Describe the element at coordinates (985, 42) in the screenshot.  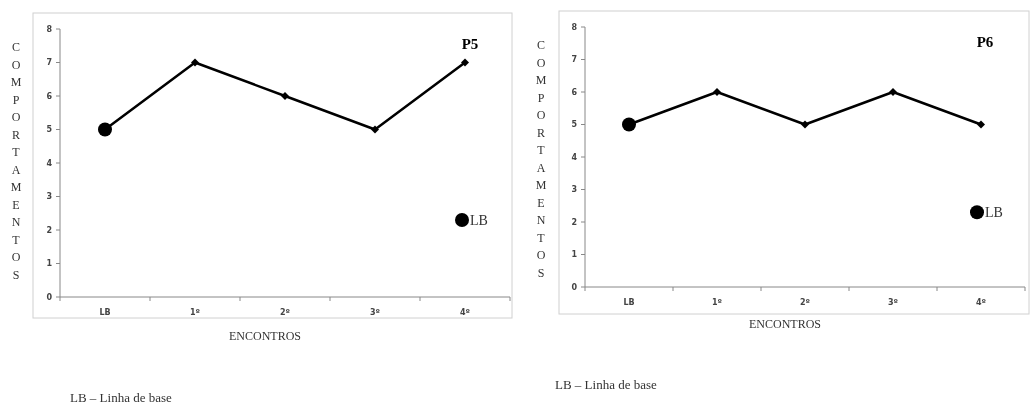
I see `chart-title: P6` at that location.